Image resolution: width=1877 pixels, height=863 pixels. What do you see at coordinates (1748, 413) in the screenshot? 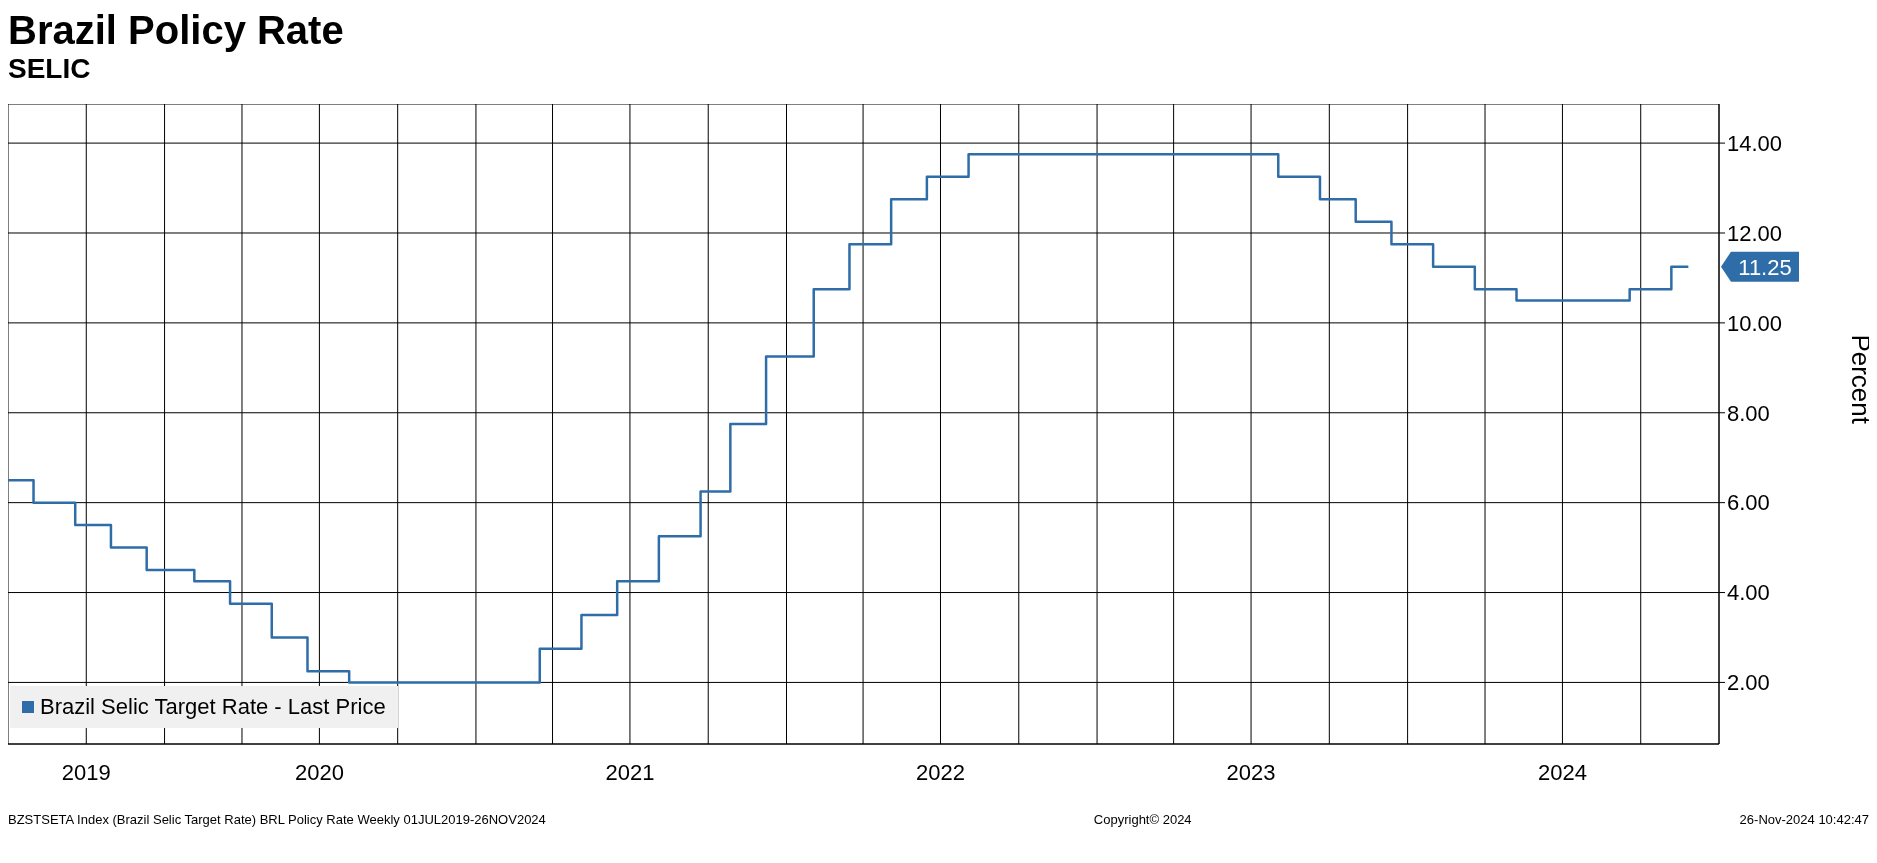
I see `y-tick-label: 8.00` at bounding box center [1748, 413].